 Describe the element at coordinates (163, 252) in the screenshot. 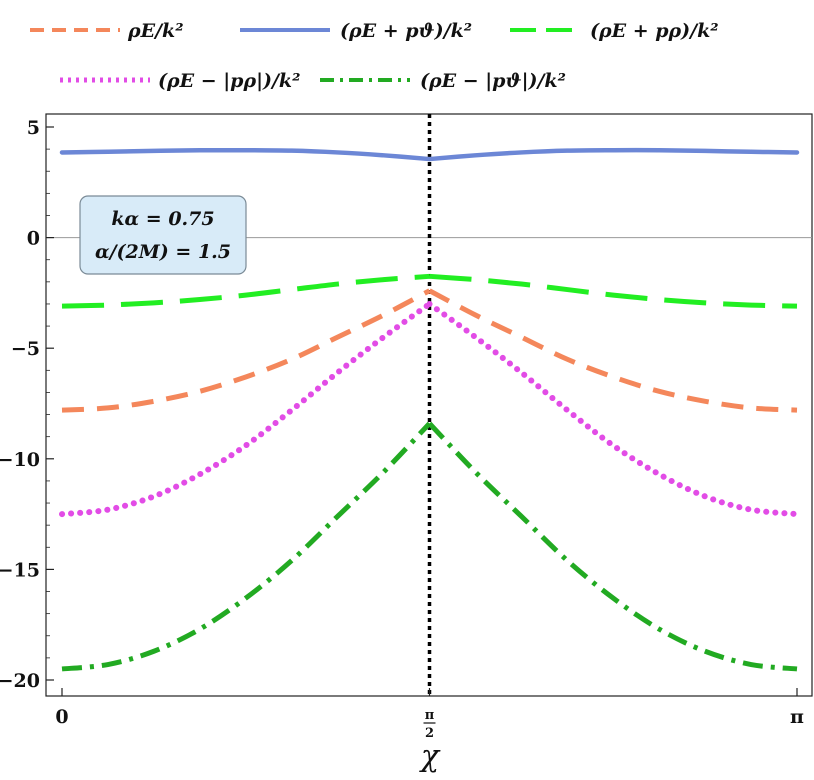

I see `annotation-line-1: α/(2M) = 1.5` at that location.